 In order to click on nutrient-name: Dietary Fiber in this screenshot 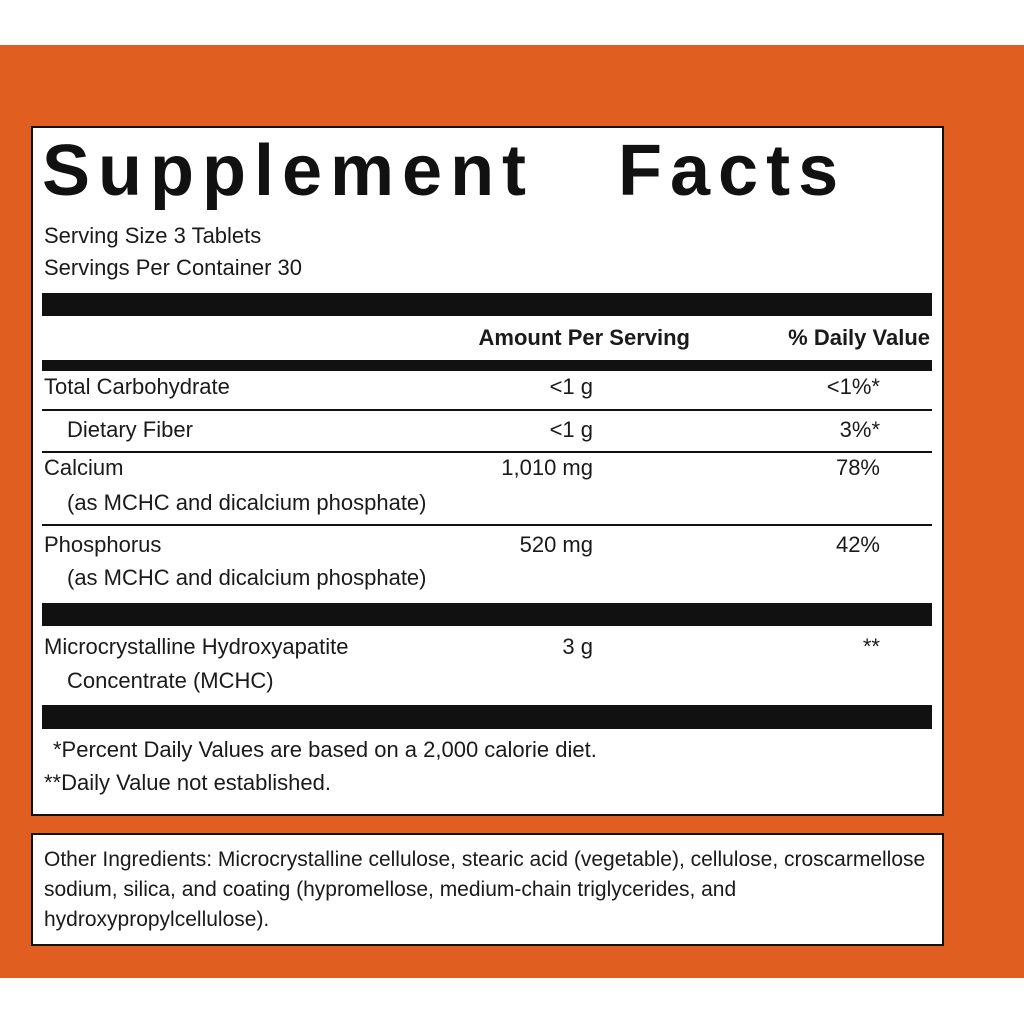, I will do `click(130, 429)`.